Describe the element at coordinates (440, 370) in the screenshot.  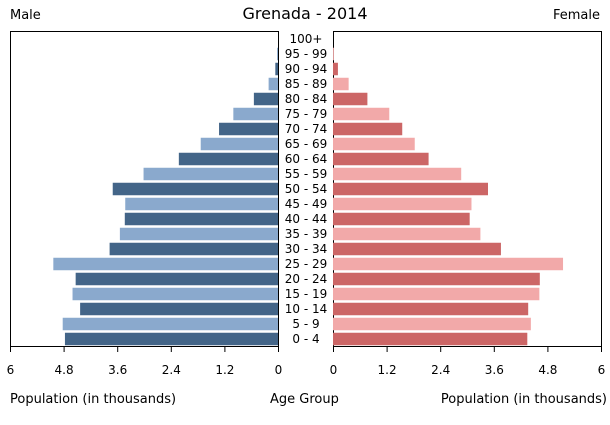
I see `female-tick-label: 2.4` at that location.